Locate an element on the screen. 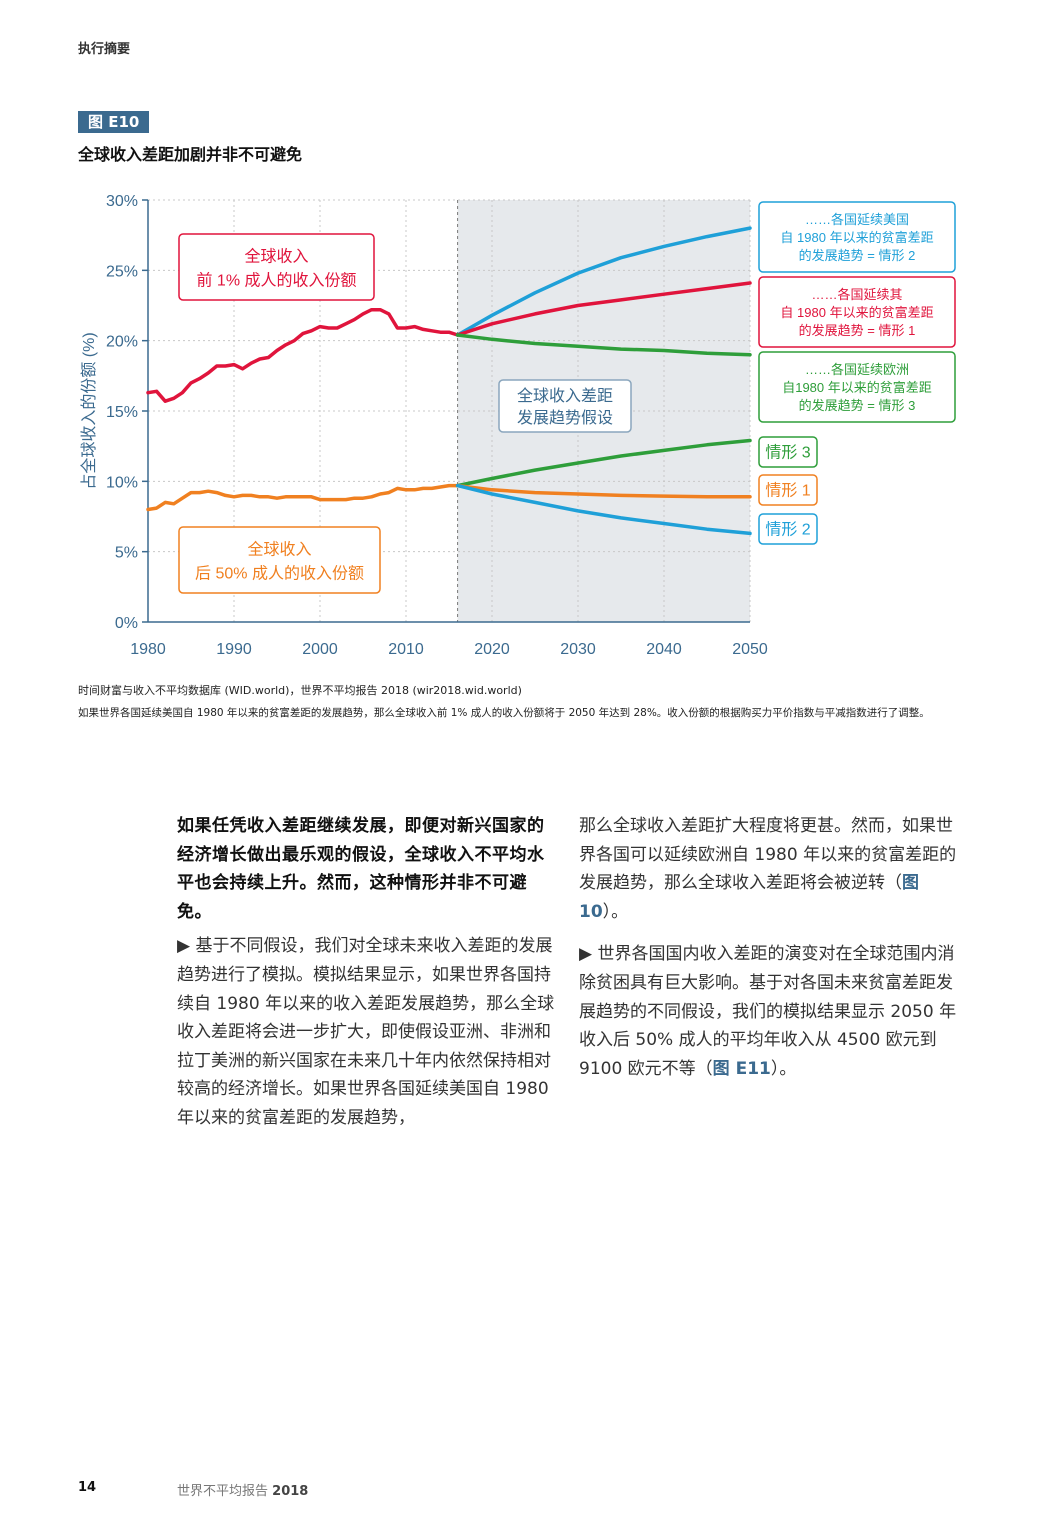 The height and width of the screenshot is (1535, 1063). scenario3-description-box-text: 的发展趋势 = 情形 3 is located at coordinates (857, 405).